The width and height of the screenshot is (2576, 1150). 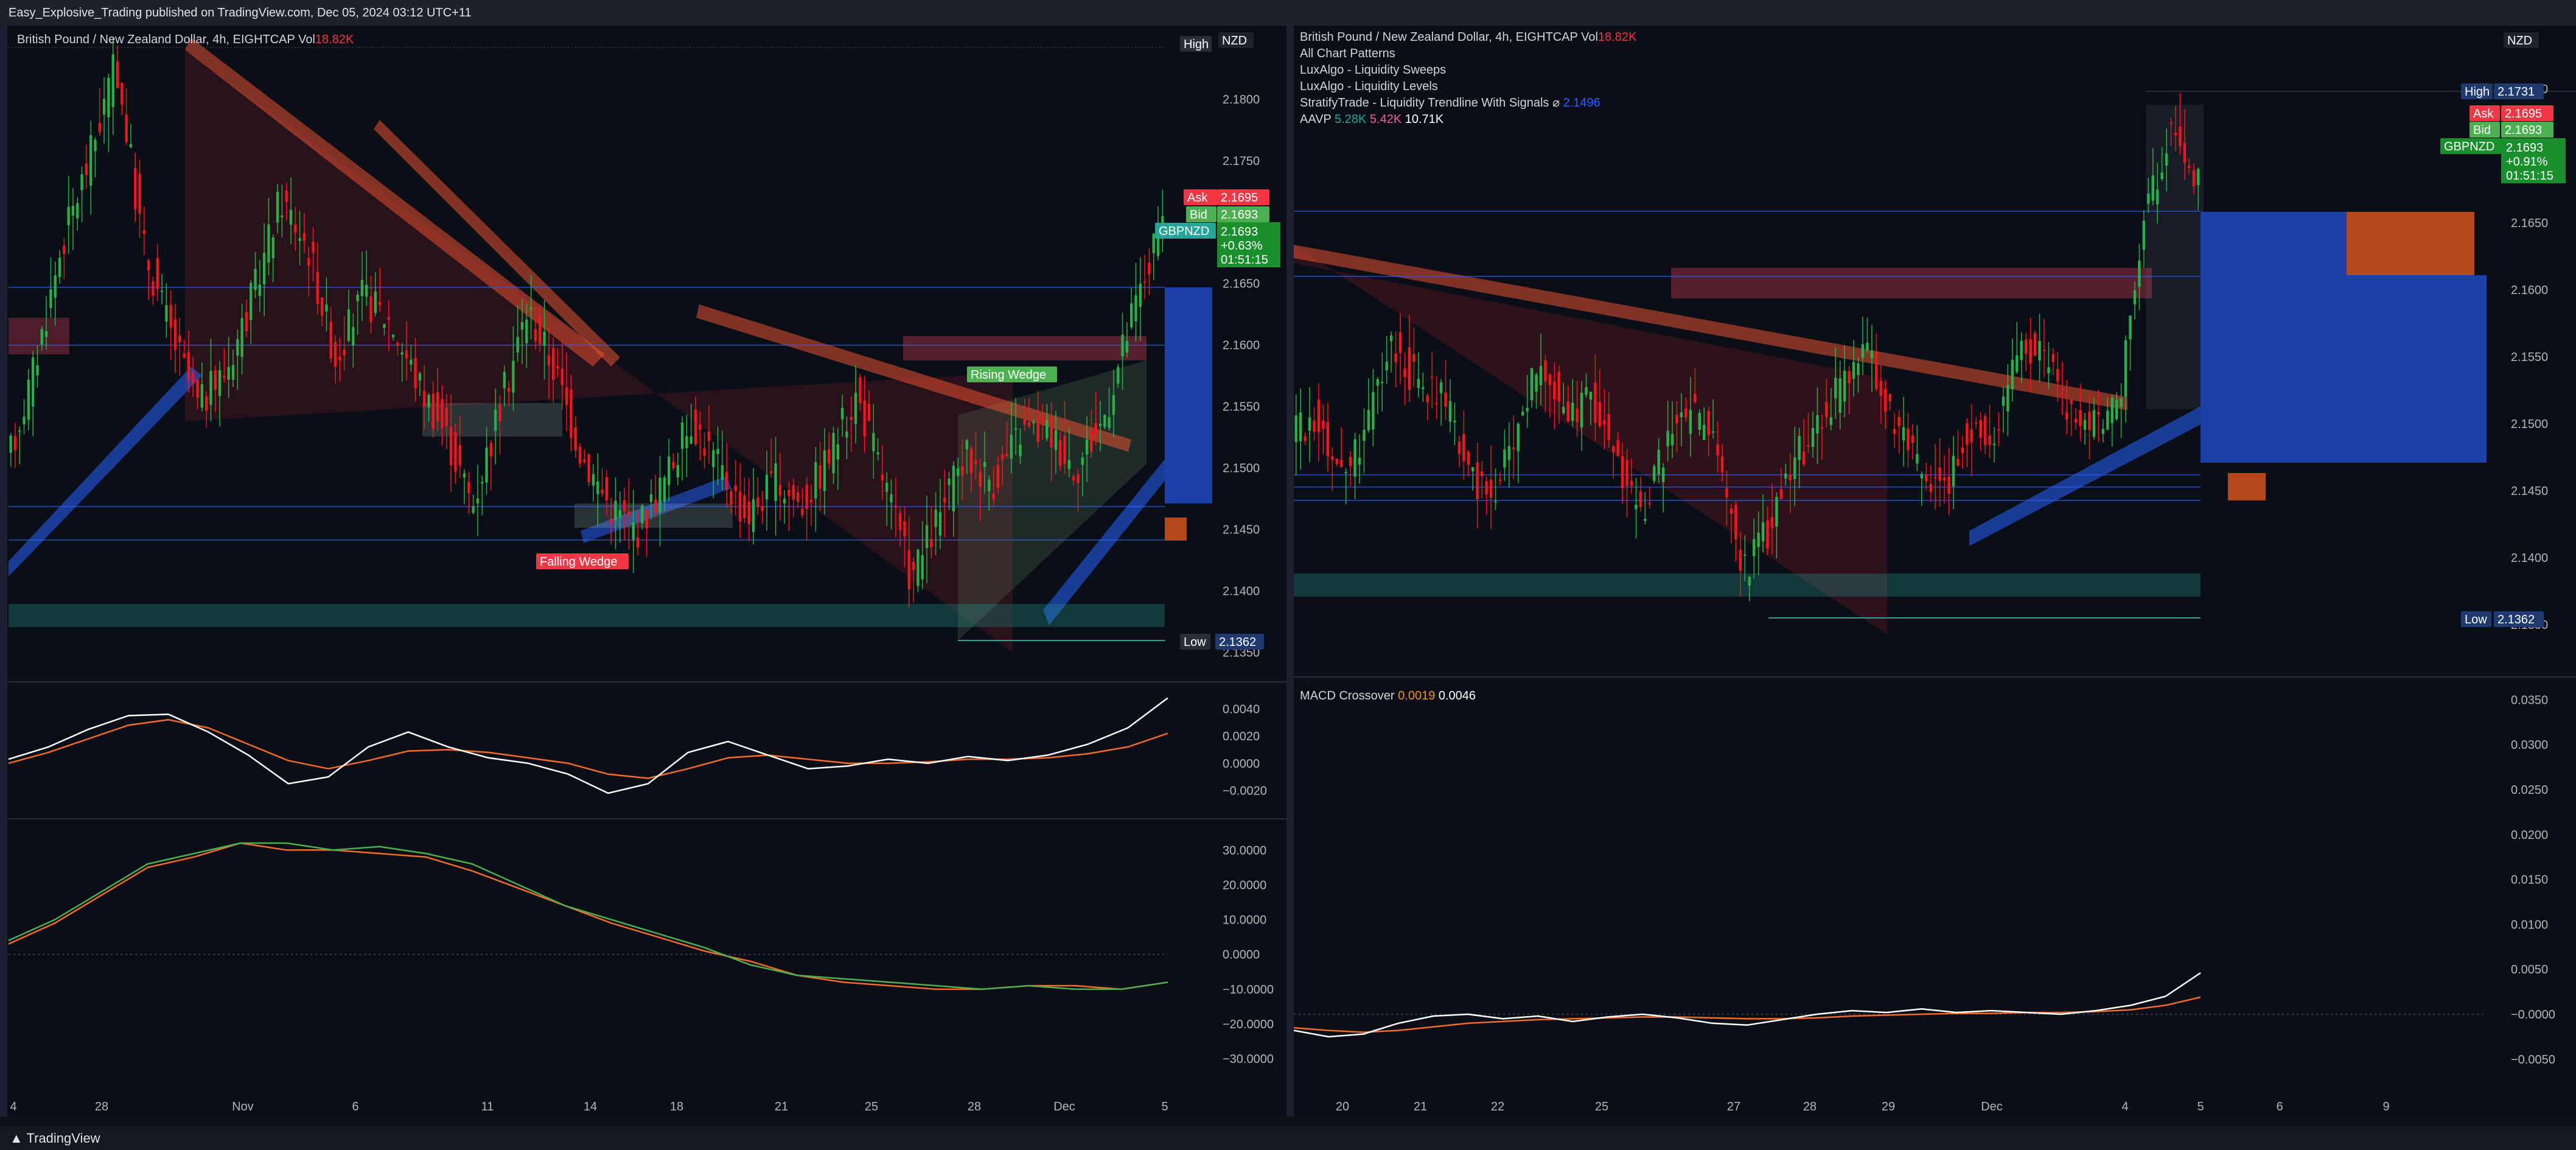 What do you see at coordinates (1243, 197) in the screenshot?
I see `left-ask-value: 2.1695` at bounding box center [1243, 197].